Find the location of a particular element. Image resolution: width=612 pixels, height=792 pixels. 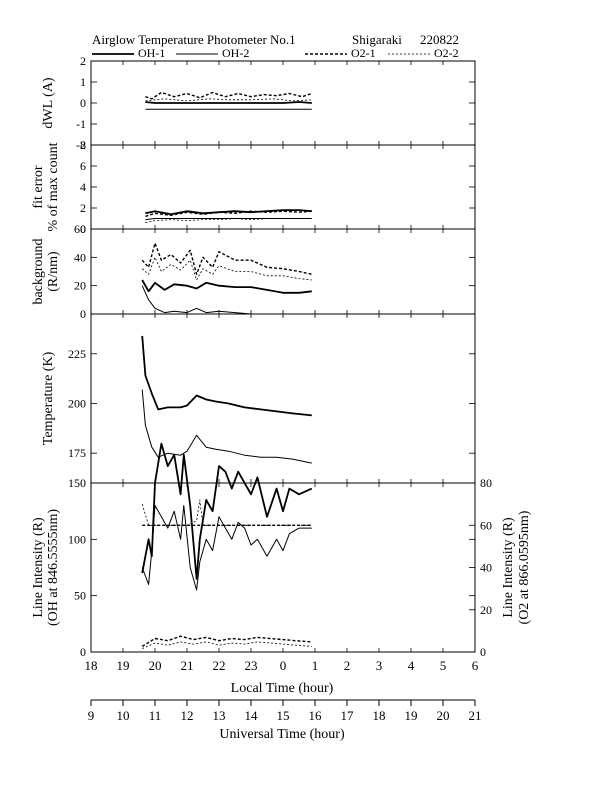

local-tick-label: 23 is located at coordinates (251, 665).